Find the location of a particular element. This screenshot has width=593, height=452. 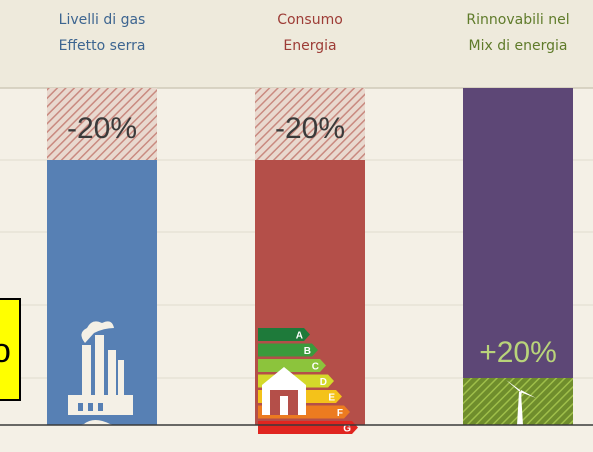

column-title: Livelli di gas is located at coordinates (102, 20).